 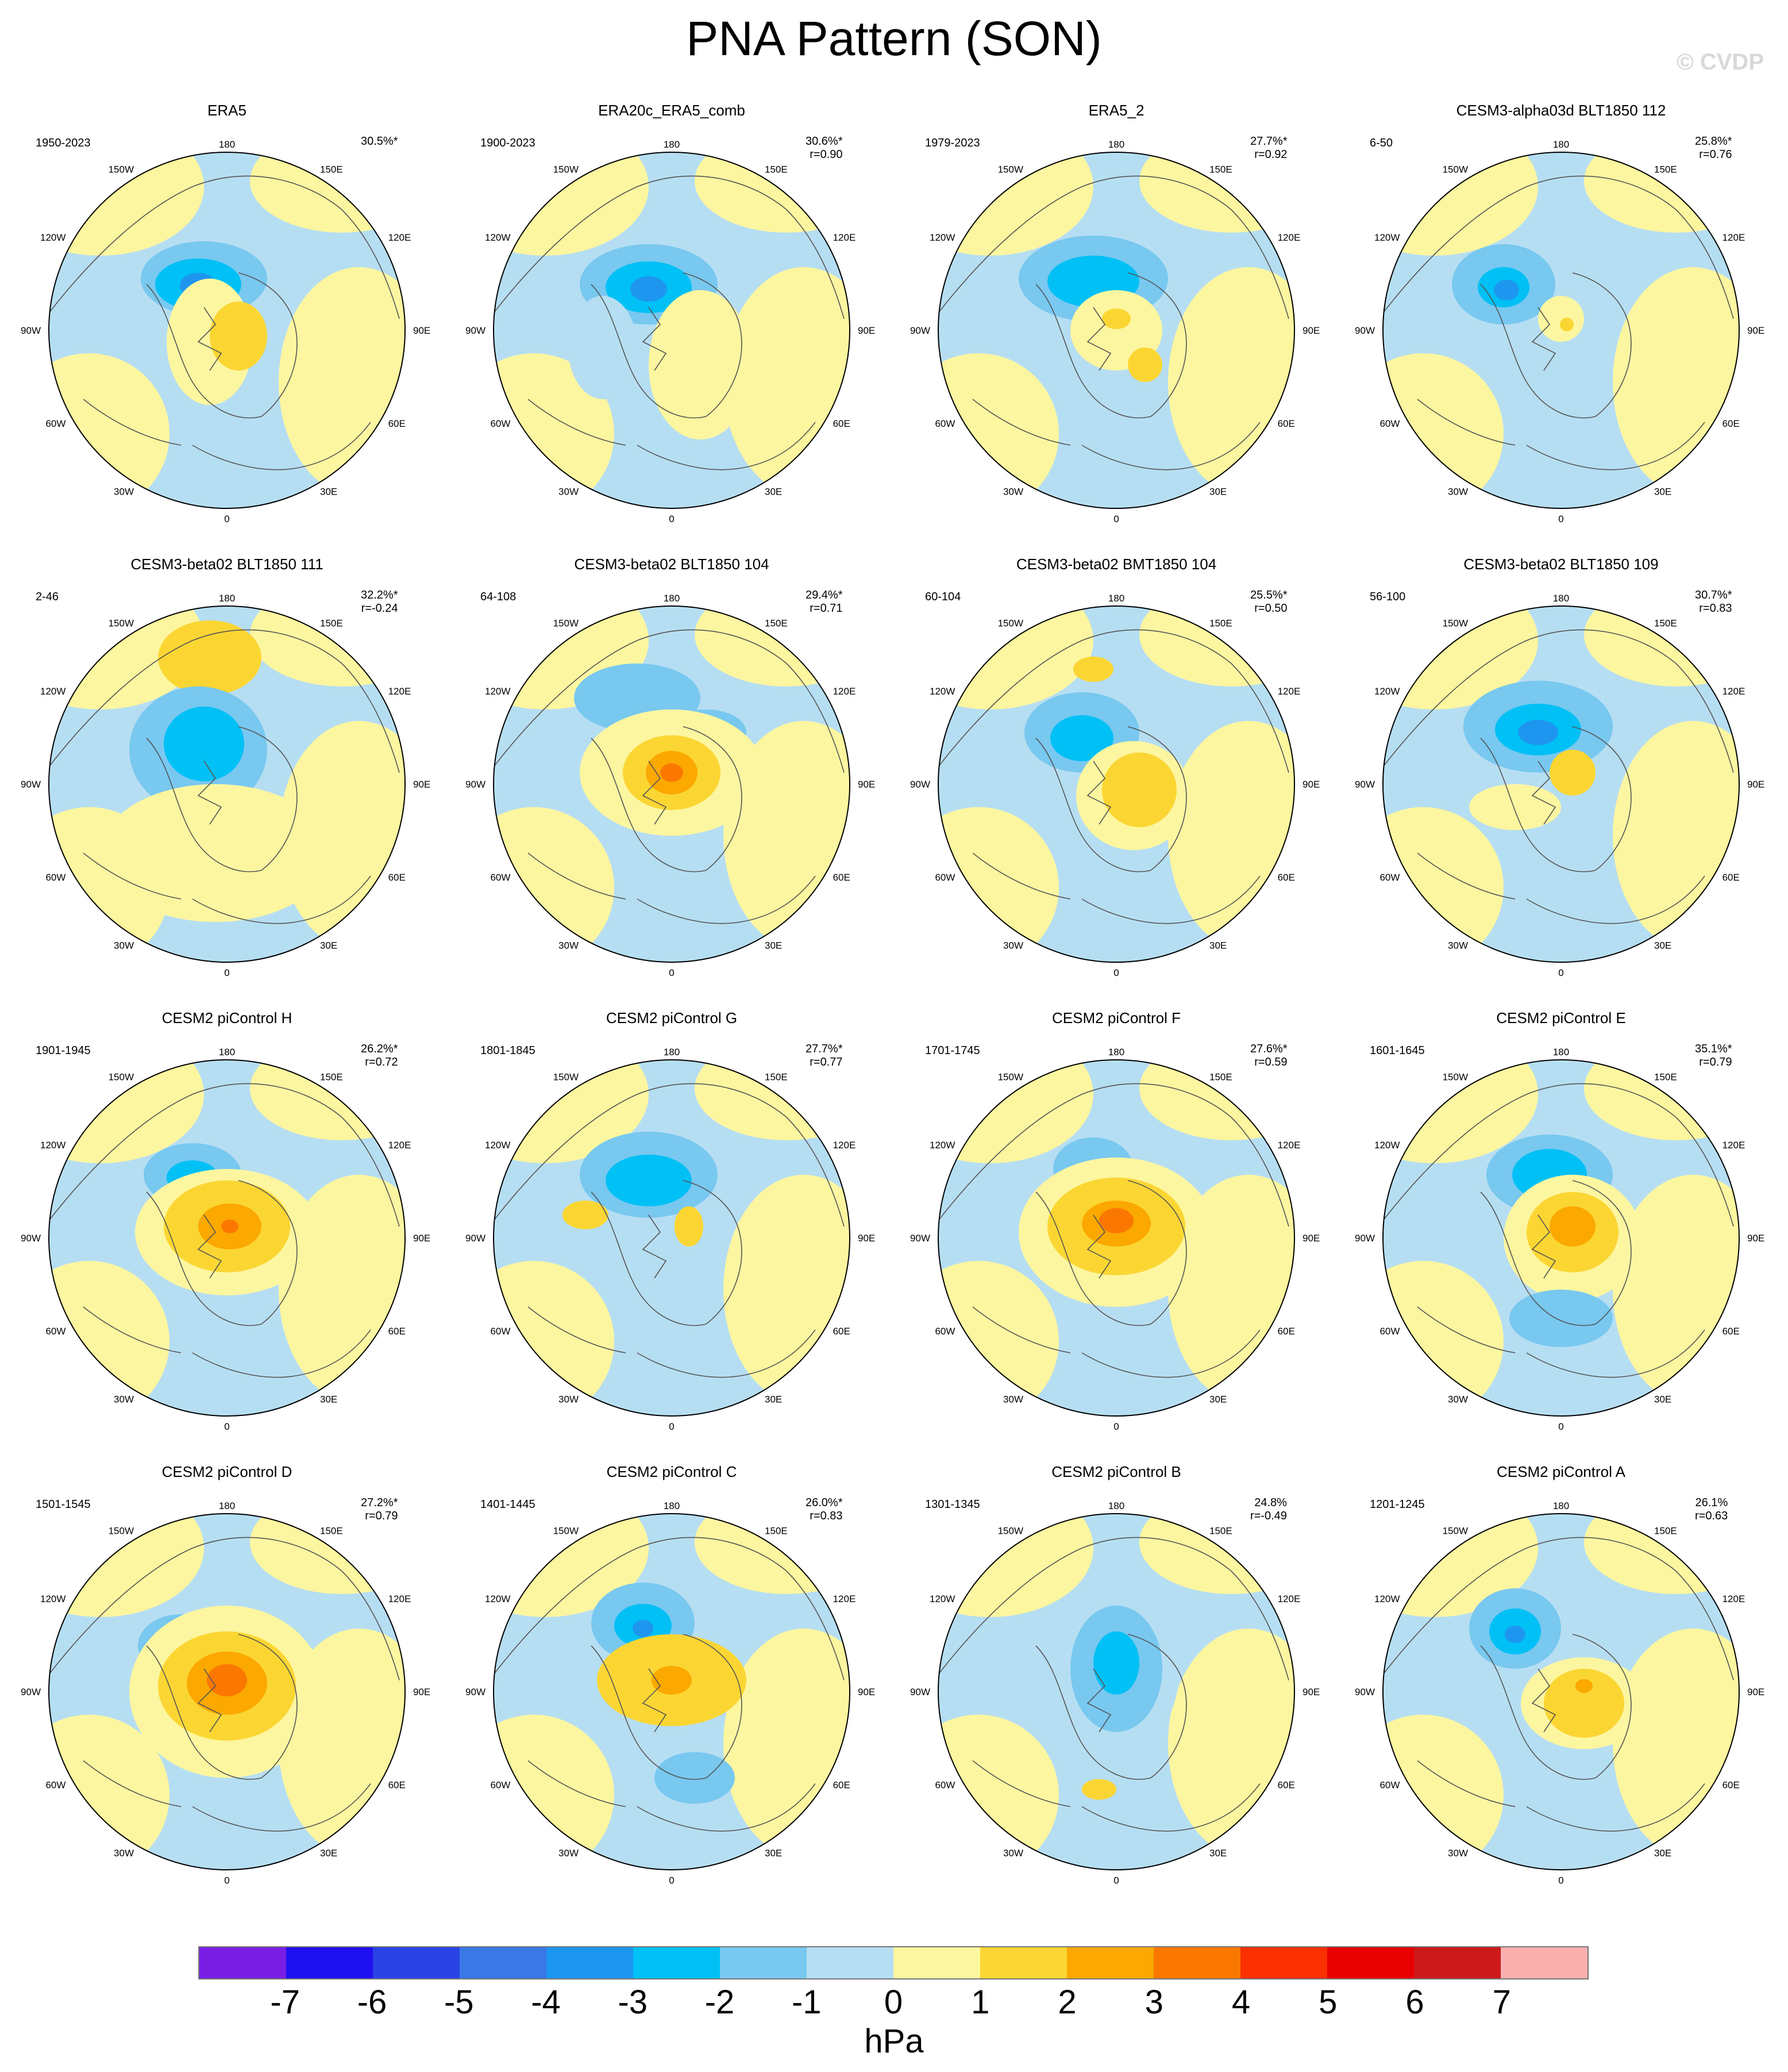 I want to click on panel-title: CESM2 piControl F, so click(x=1116, y=1018).